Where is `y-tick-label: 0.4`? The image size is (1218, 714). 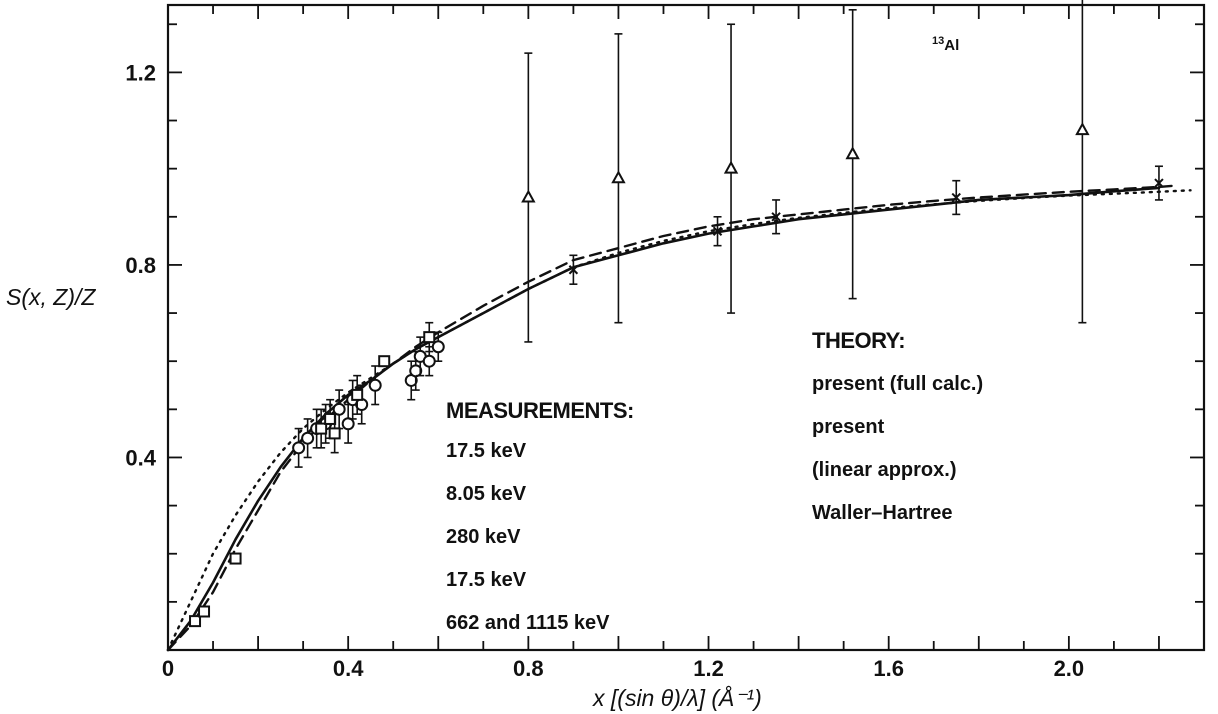
y-tick-label: 0.4 is located at coordinates (140, 457).